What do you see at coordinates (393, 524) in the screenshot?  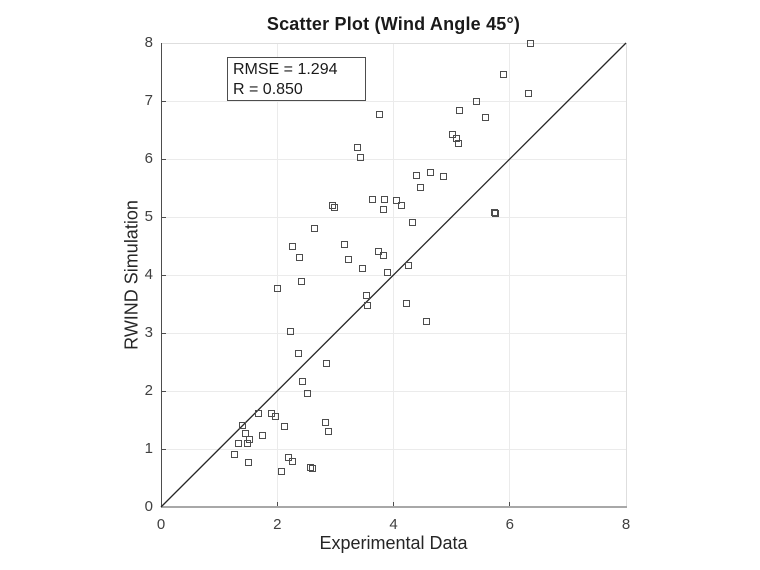 I see `x-tick-label: 4` at bounding box center [393, 524].